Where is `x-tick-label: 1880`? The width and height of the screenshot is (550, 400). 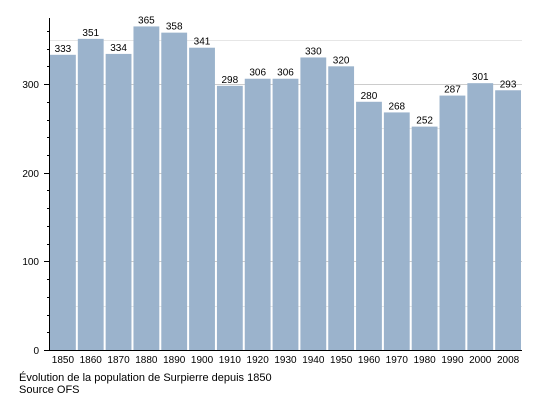 x-tick-label: 1880 is located at coordinates (146, 360).